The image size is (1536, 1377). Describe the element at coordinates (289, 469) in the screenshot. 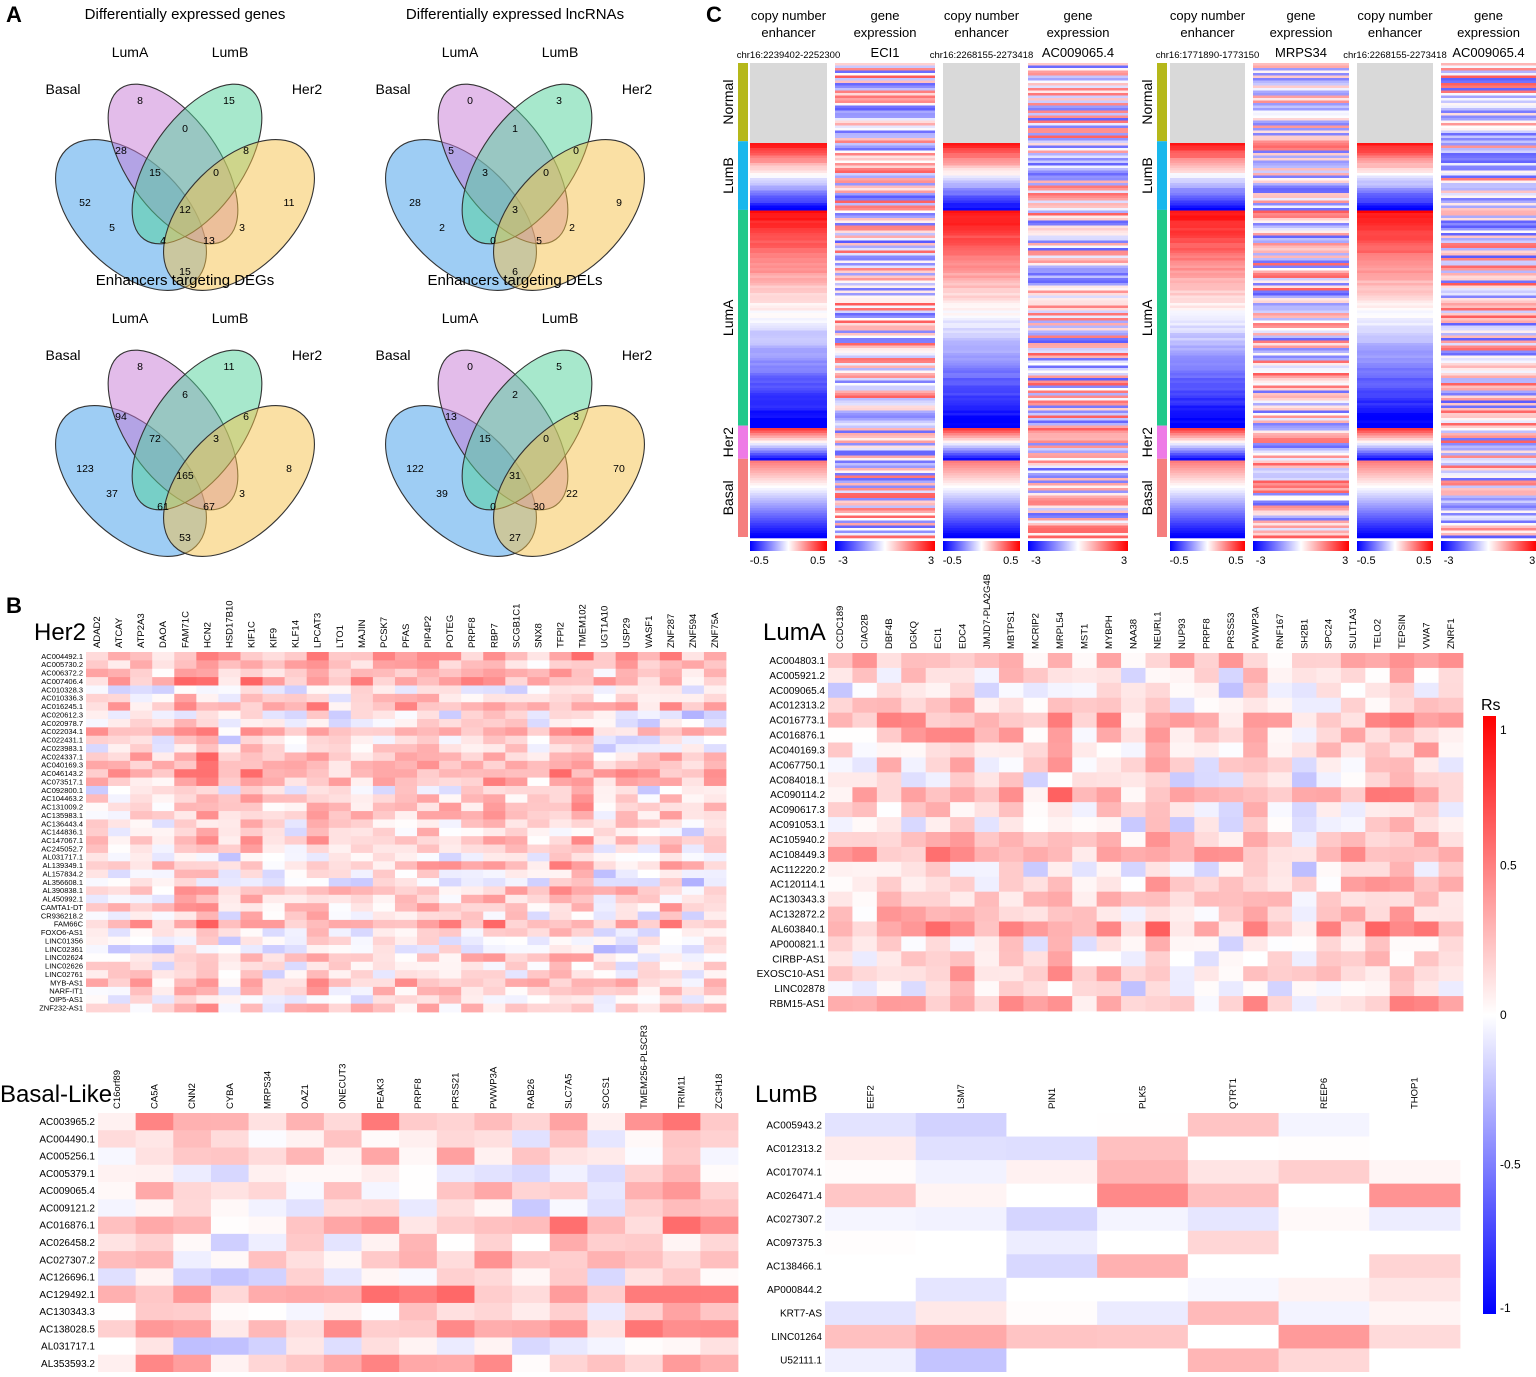

I see `venn-count-h: 8` at that location.